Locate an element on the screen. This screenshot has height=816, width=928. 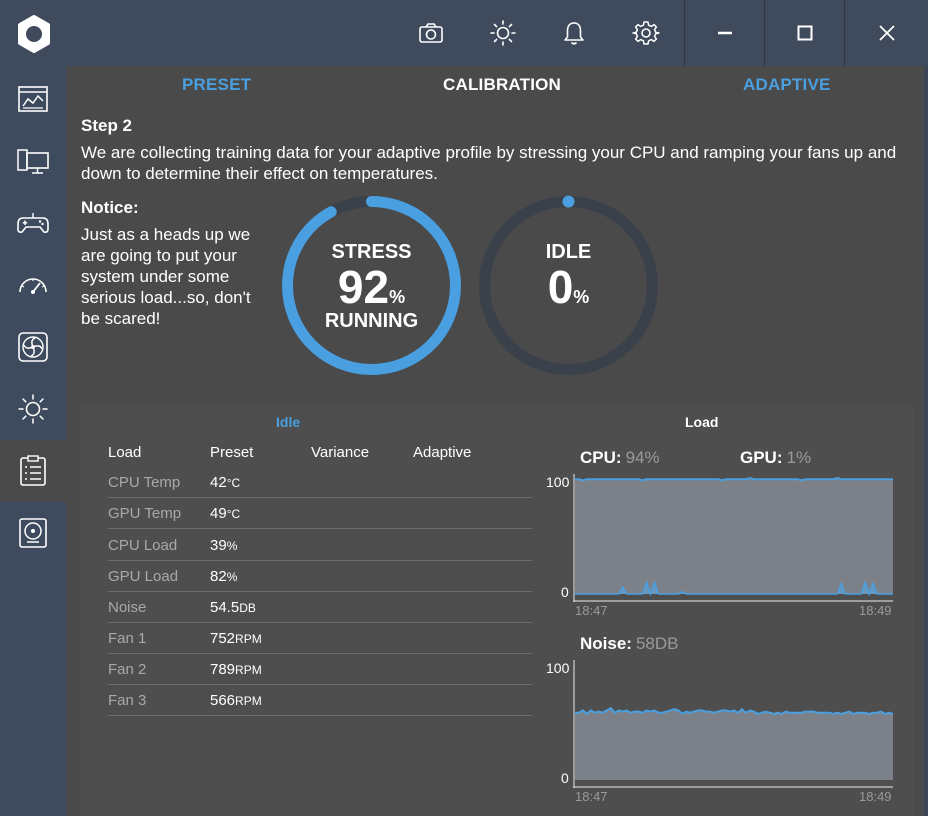
series-area-cpu is located at coordinates (734, 536).